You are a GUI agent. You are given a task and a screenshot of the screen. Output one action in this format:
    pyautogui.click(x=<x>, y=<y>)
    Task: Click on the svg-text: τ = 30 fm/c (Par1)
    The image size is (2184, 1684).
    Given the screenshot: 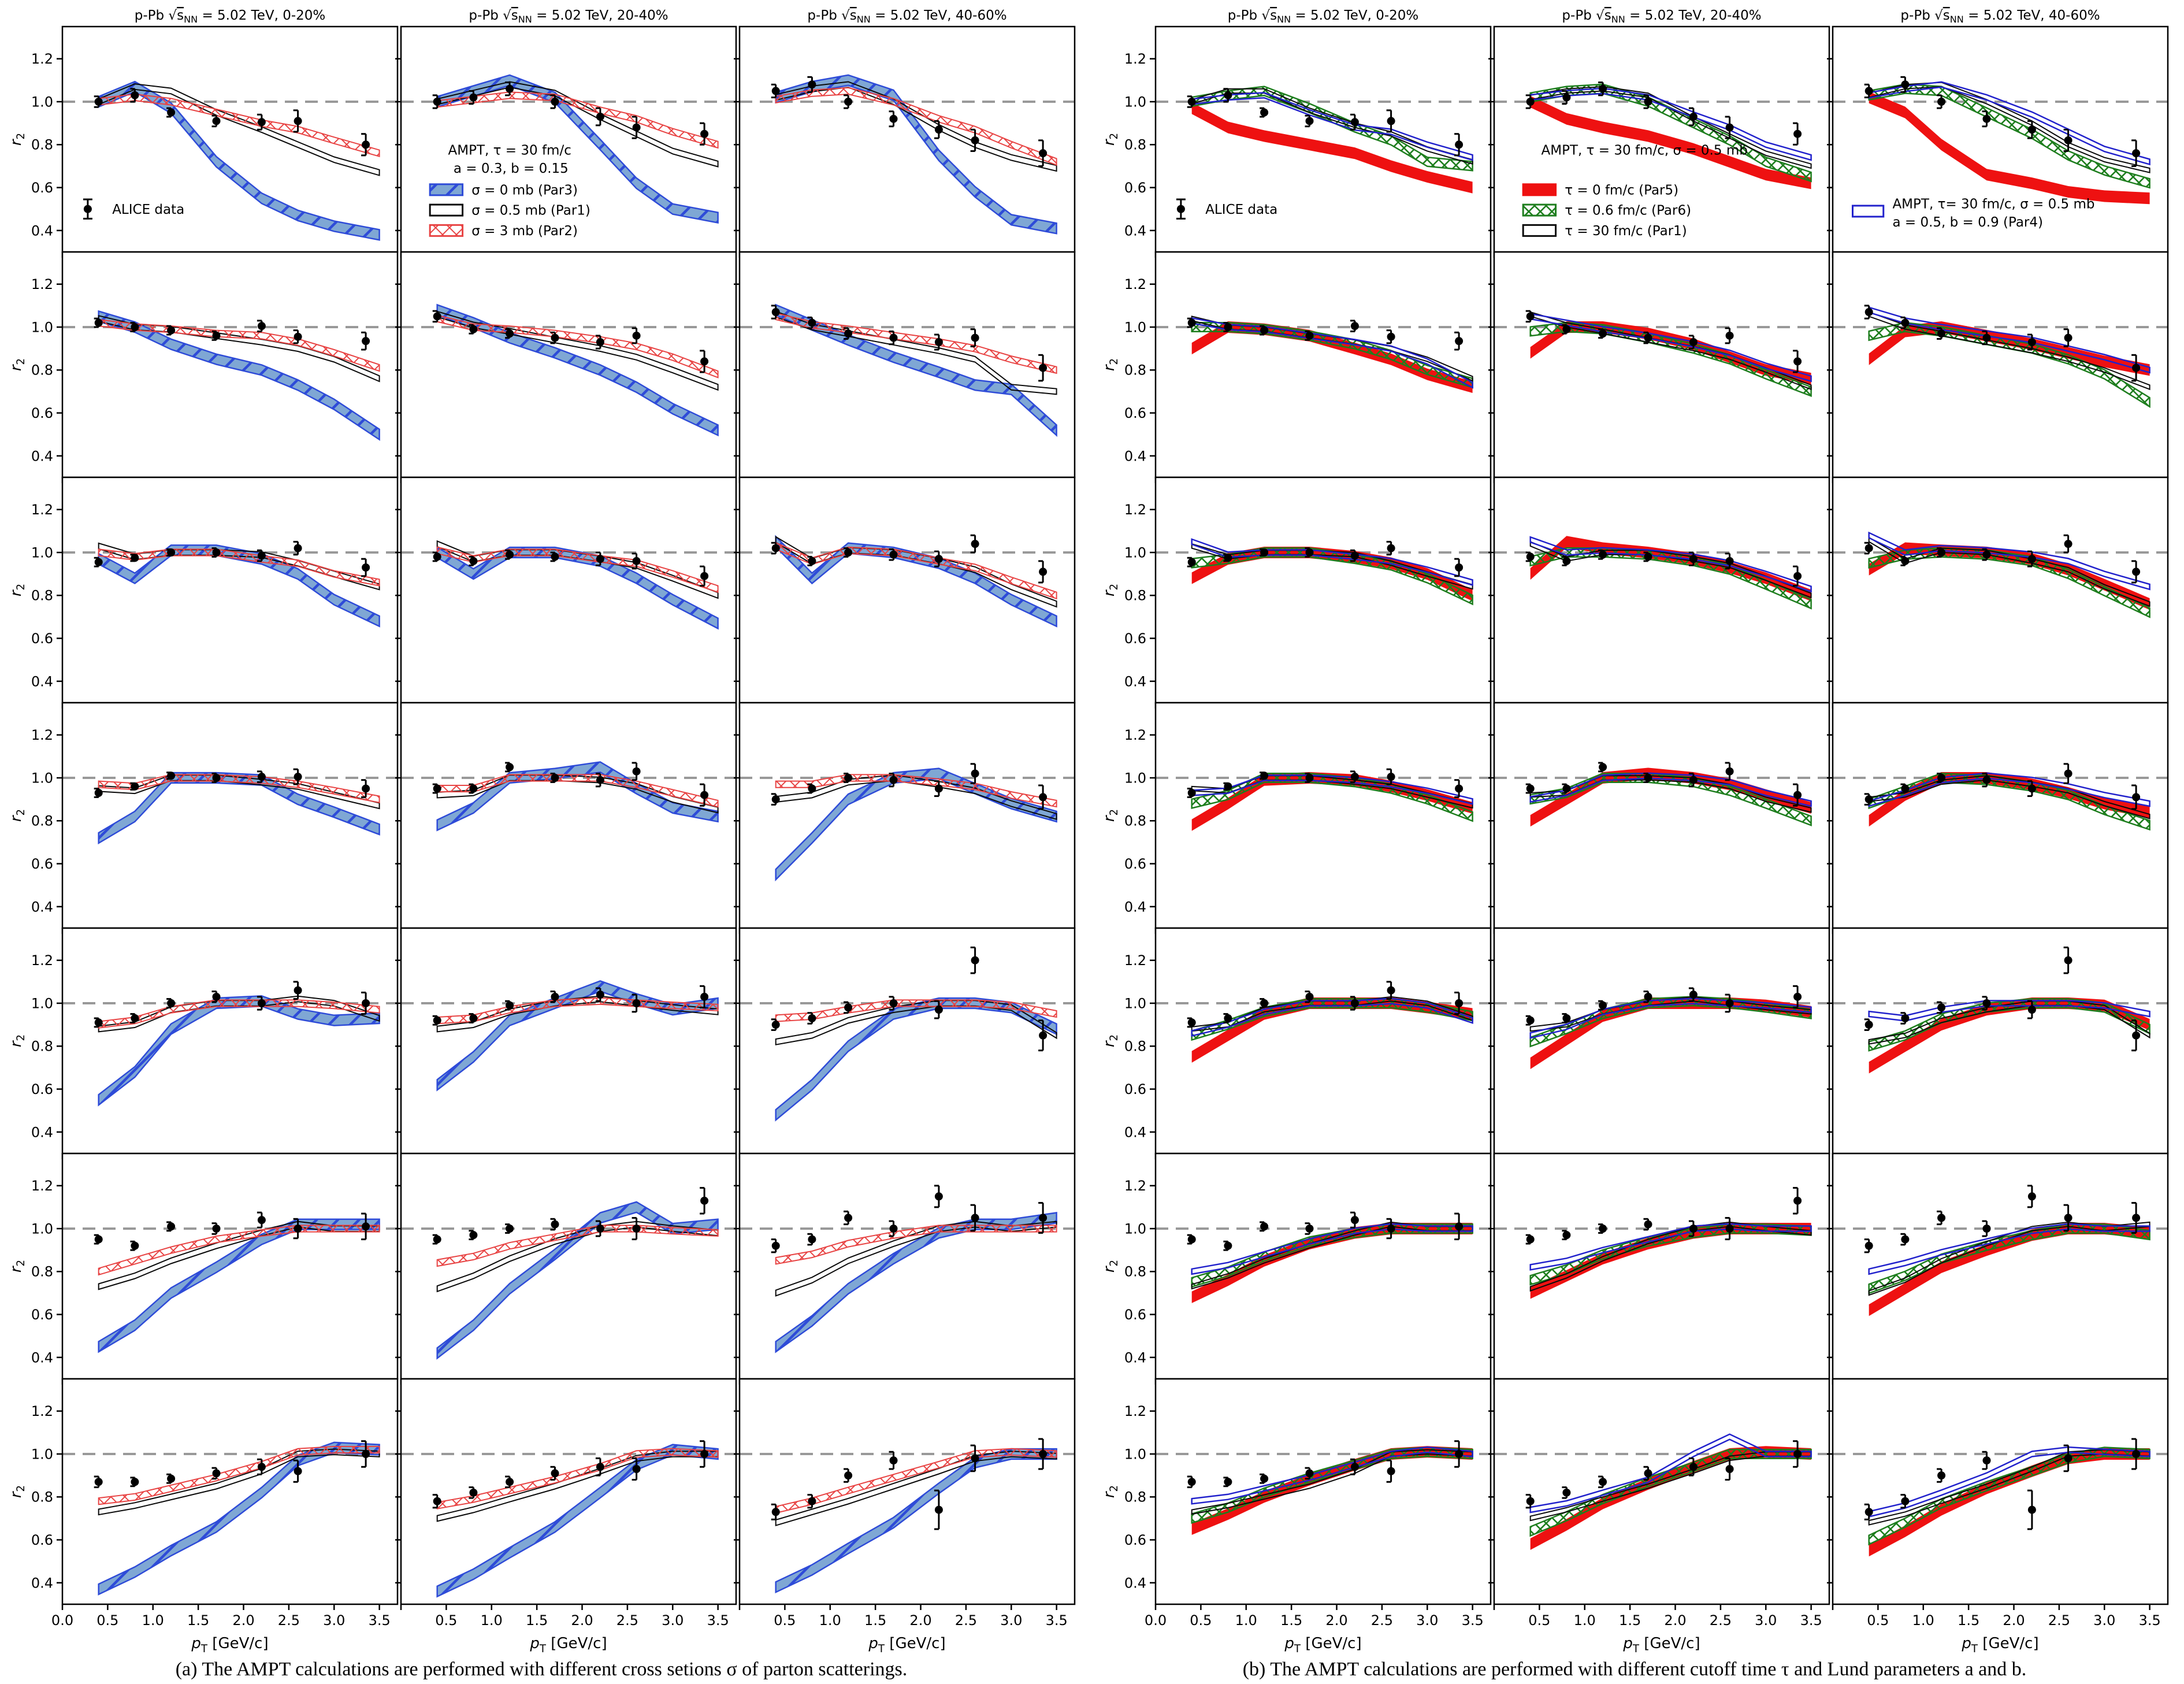 What is the action you would take?
    pyautogui.click(x=1626, y=231)
    